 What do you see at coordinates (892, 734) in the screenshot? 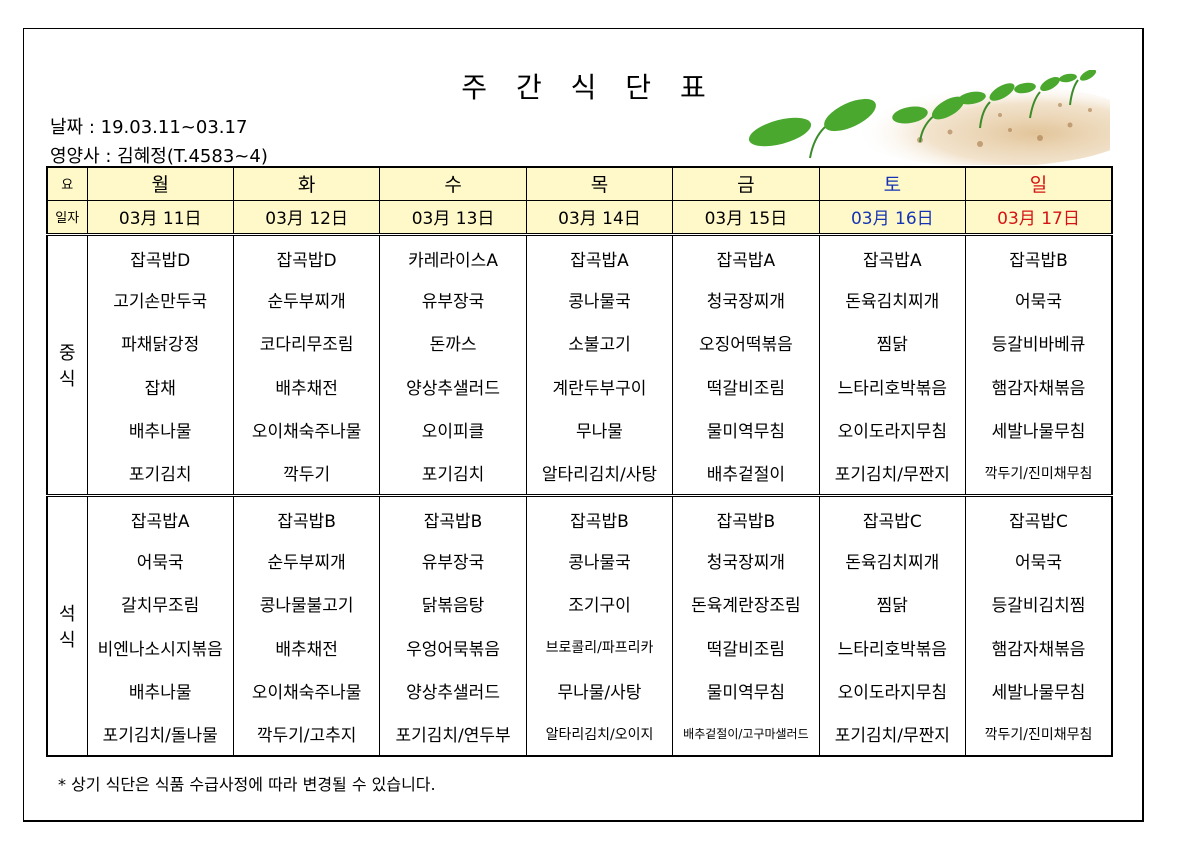
I see `dinner-menu-item: 포기김치/무짠지` at bounding box center [892, 734].